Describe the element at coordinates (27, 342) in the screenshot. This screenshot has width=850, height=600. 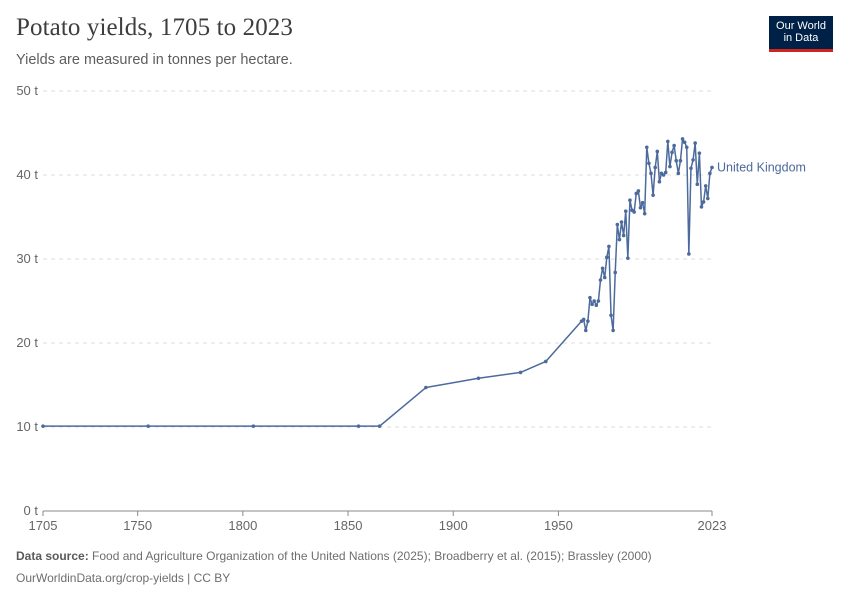
I see `y-tick-label: 20 t` at that location.